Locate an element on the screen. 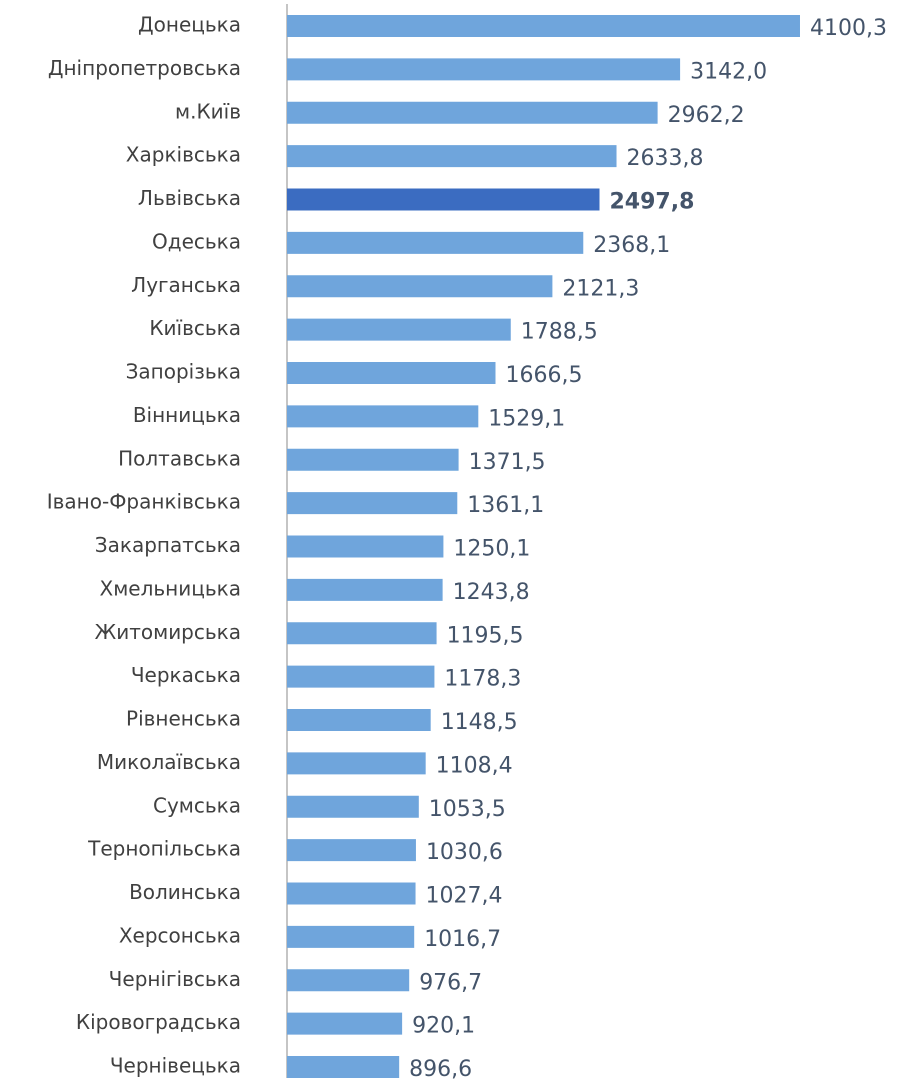 Image resolution: width=908 pixels, height=1080 pixels. value-label: 1053,5 is located at coordinates (467, 809).